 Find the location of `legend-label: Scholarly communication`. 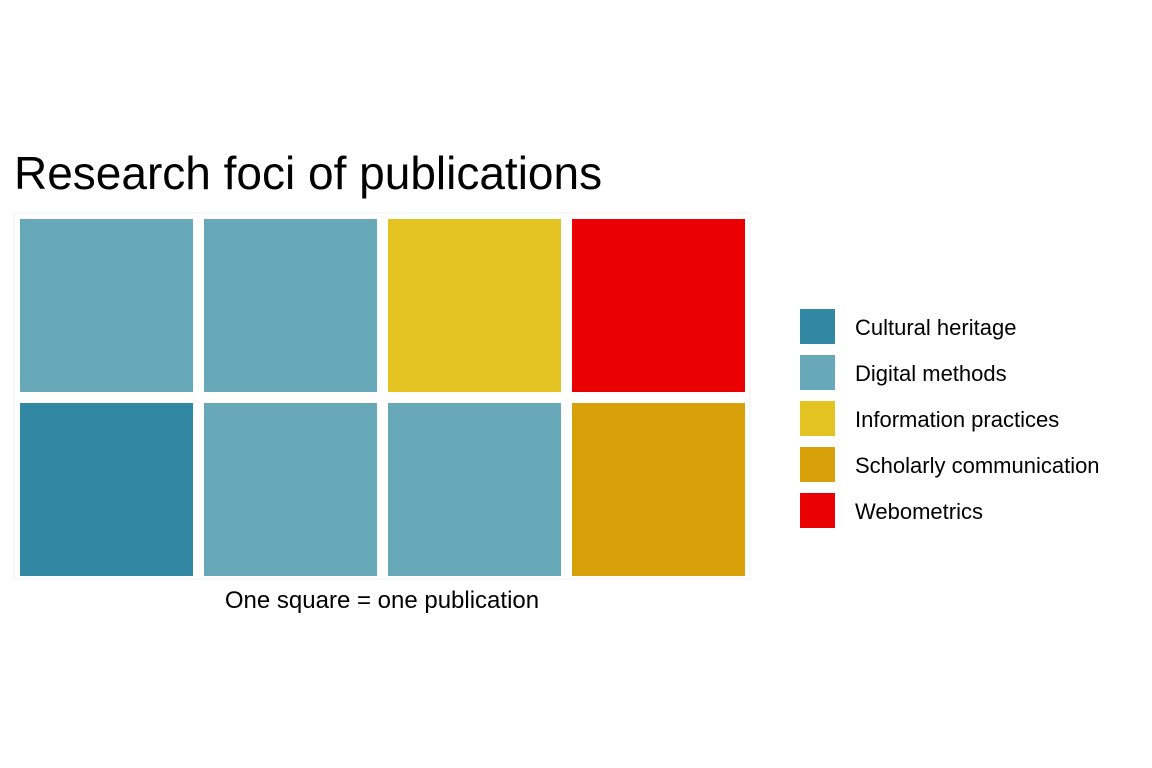

legend-label: Scholarly communication is located at coordinates (977, 465).